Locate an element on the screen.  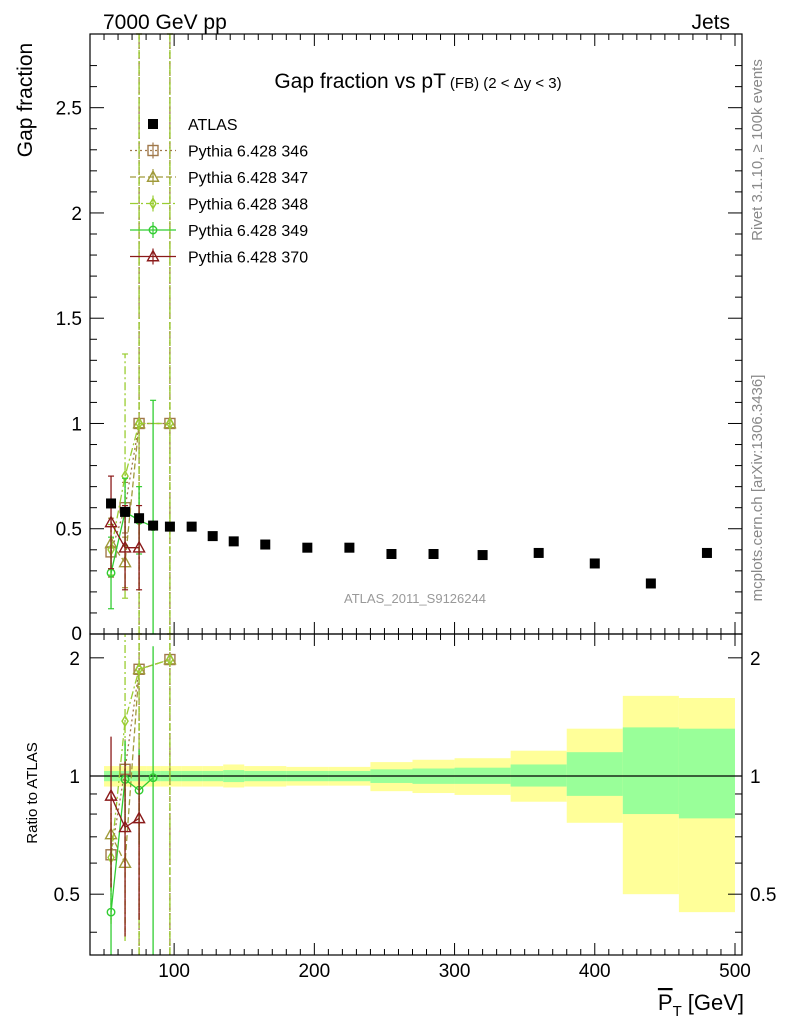
ratio-y-tick-label-right: 2 is located at coordinates (755, 659).